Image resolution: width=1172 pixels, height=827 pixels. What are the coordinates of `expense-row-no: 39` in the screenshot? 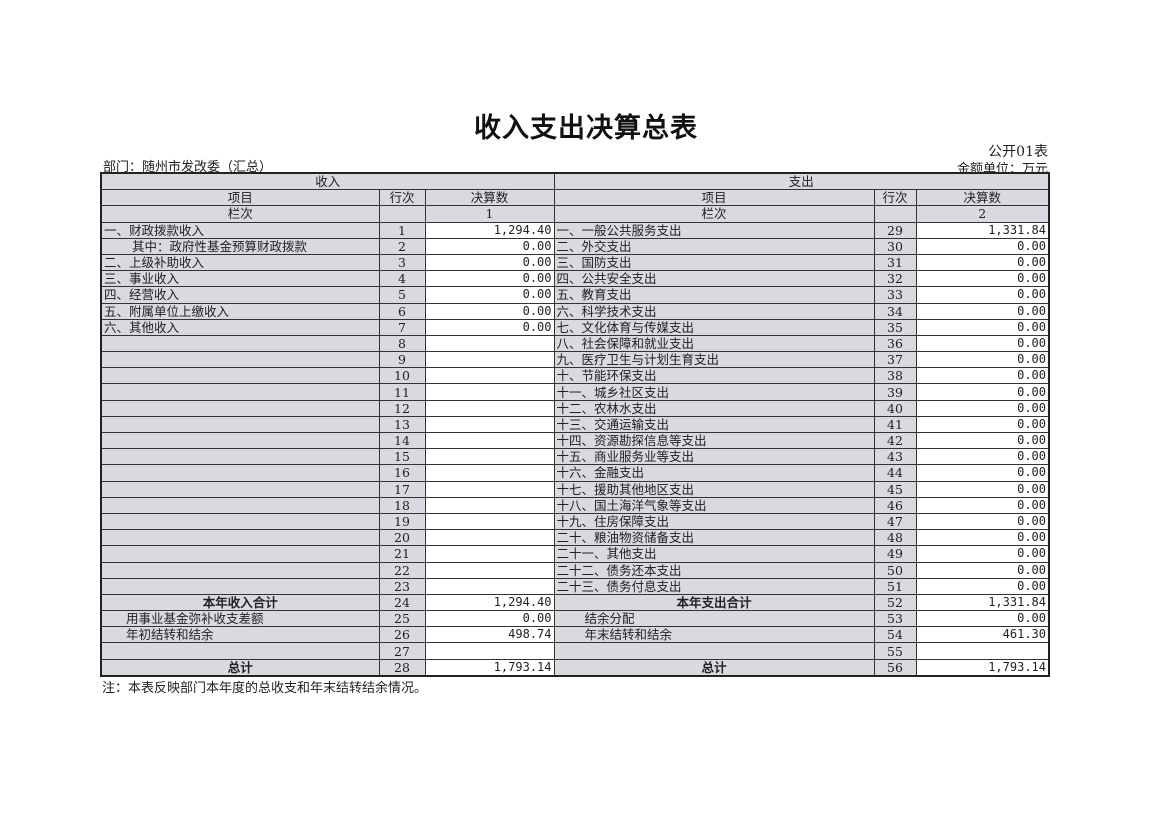 It's located at (895, 392).